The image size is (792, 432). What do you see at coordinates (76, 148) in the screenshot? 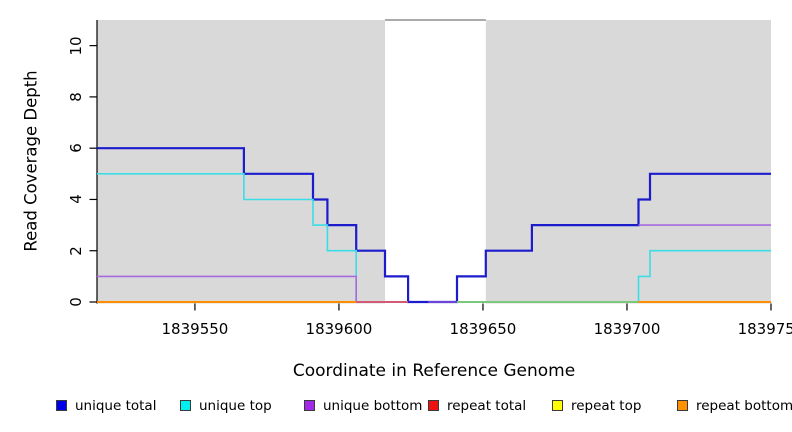
I see `y-tick-label: 6` at bounding box center [76, 148].